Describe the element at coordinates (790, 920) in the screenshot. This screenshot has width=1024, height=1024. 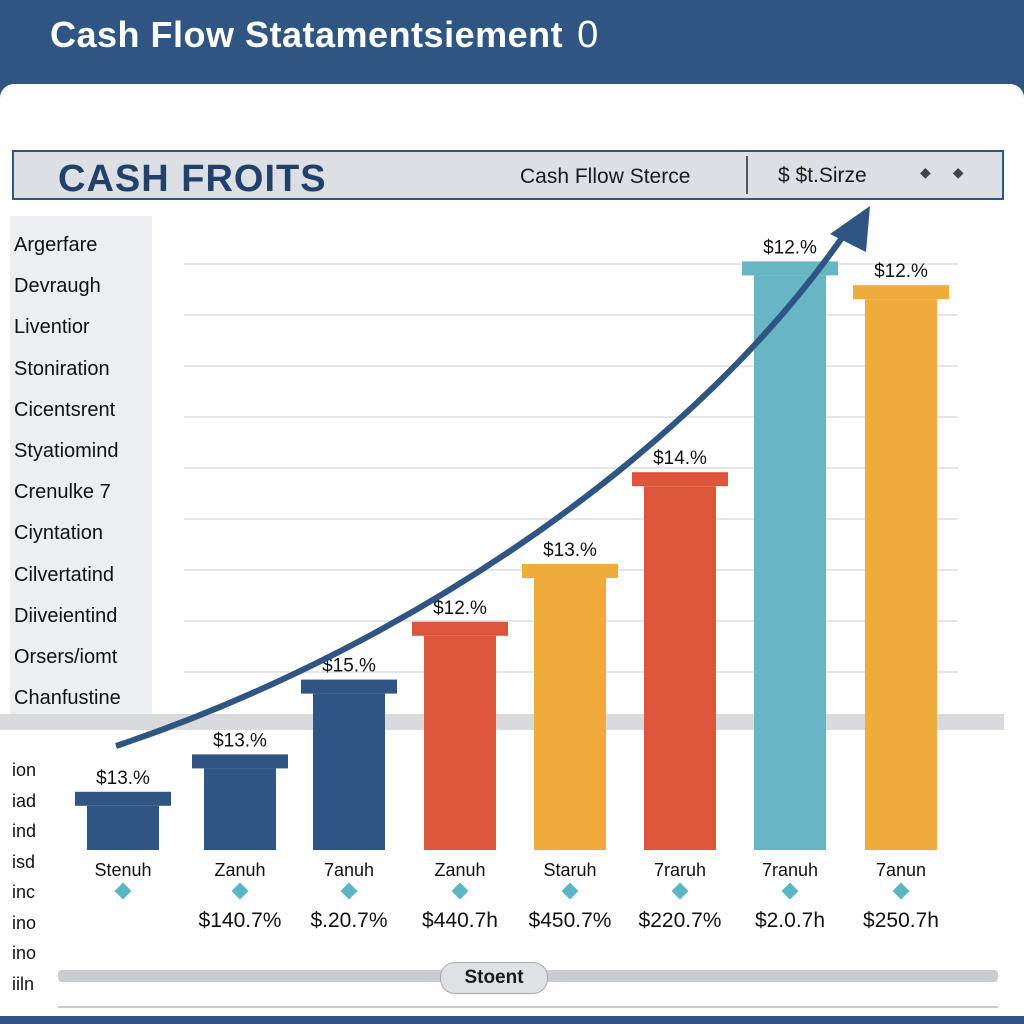
I see `sub-value-label: $2.0.7h` at that location.